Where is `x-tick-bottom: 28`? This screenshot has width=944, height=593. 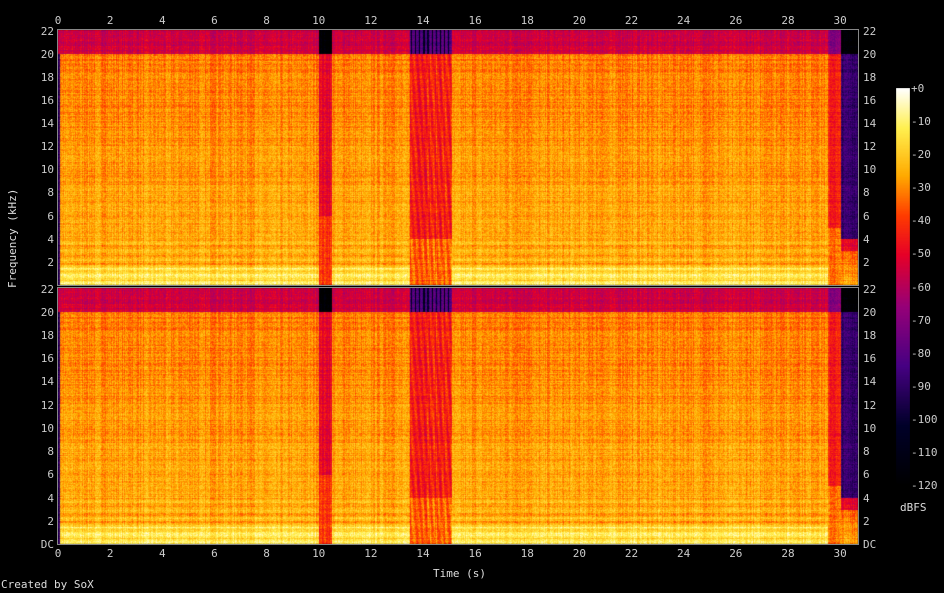
x-tick-bottom: 28 is located at coordinates (788, 553).